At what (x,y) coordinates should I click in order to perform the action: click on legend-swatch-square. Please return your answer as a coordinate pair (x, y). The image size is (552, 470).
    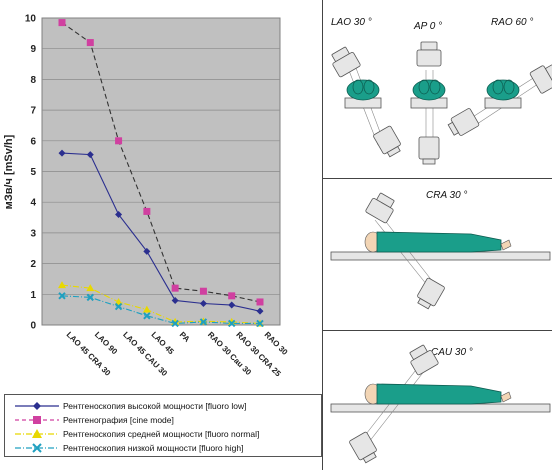
    Looking at the image, I should click on (37, 420).